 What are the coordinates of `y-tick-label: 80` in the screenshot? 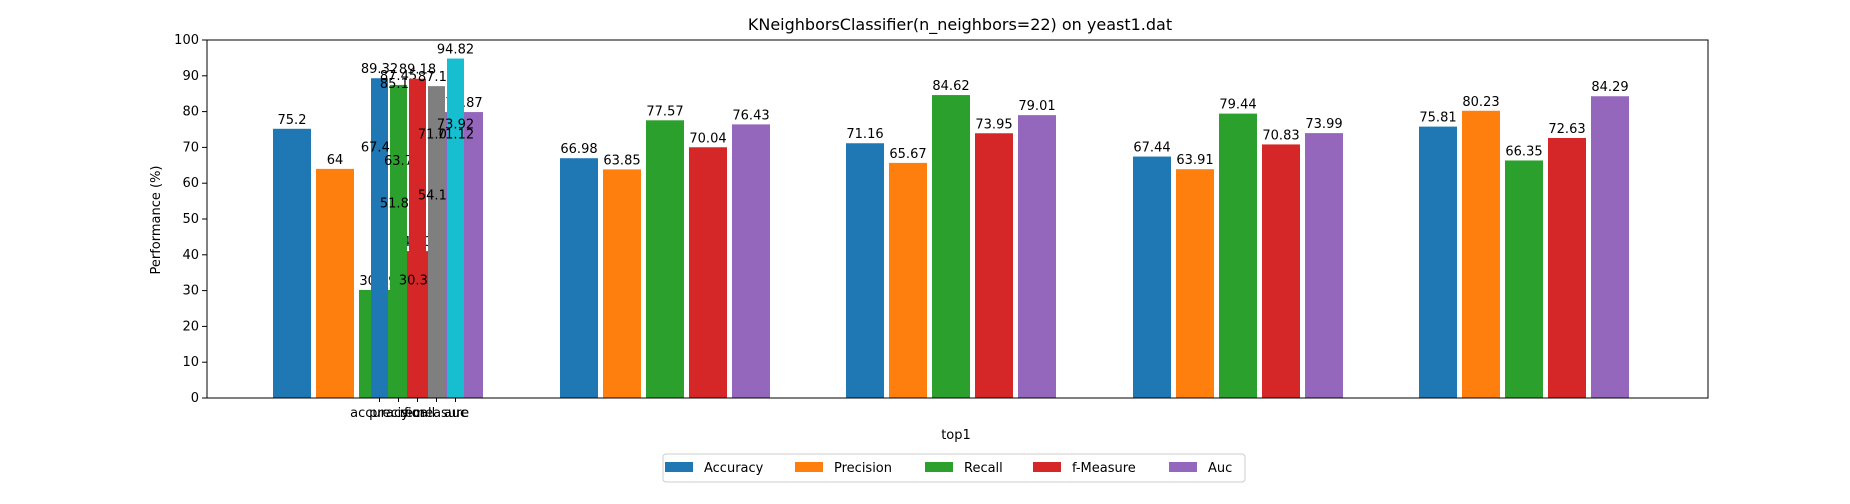 It's located at (190, 112).